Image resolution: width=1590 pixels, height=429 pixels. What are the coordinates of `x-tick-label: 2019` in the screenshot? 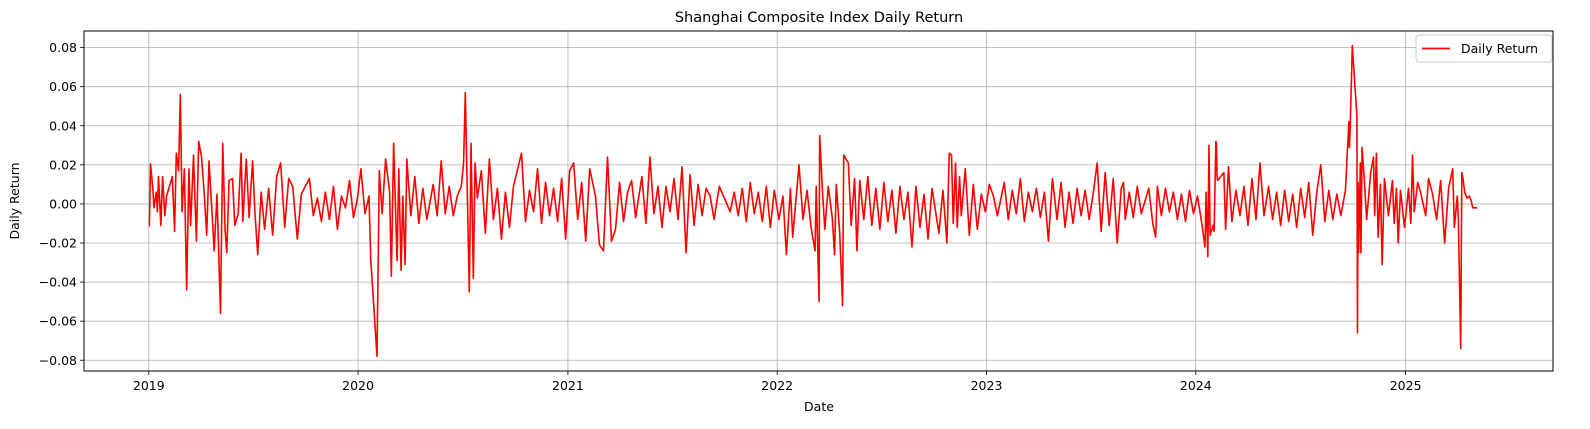 It's located at (149, 385).